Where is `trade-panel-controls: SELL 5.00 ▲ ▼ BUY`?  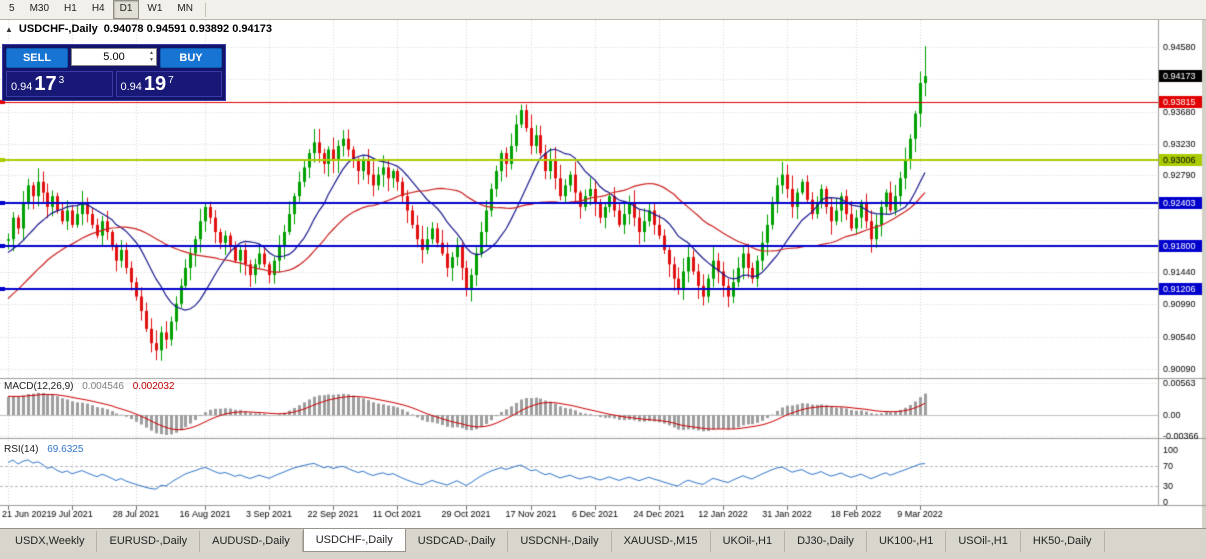 trade-panel-controls: SELL 5.00 ▲ ▼ BUY is located at coordinates (114, 58).